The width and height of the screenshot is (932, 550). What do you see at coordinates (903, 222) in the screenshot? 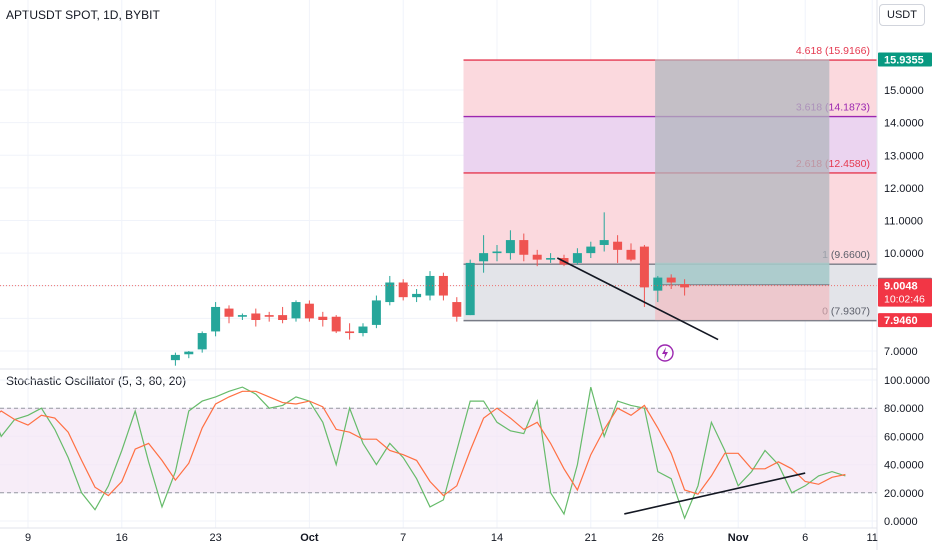
I see `price-tick-label: 11.0000` at bounding box center [903, 222].